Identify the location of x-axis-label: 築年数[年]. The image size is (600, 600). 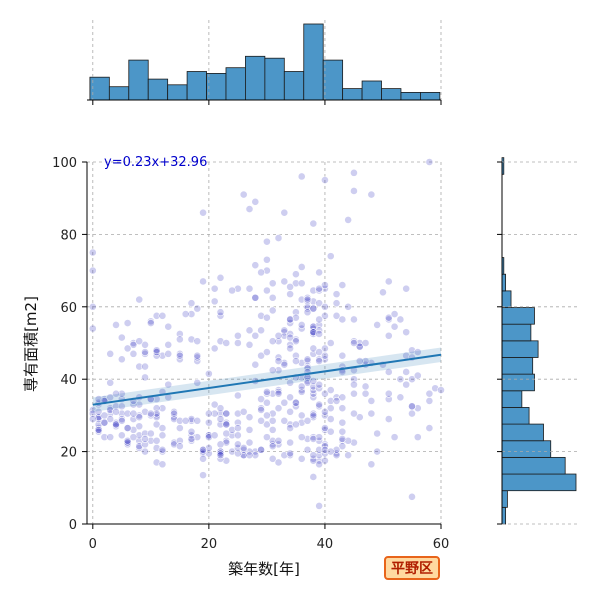
(264, 569).